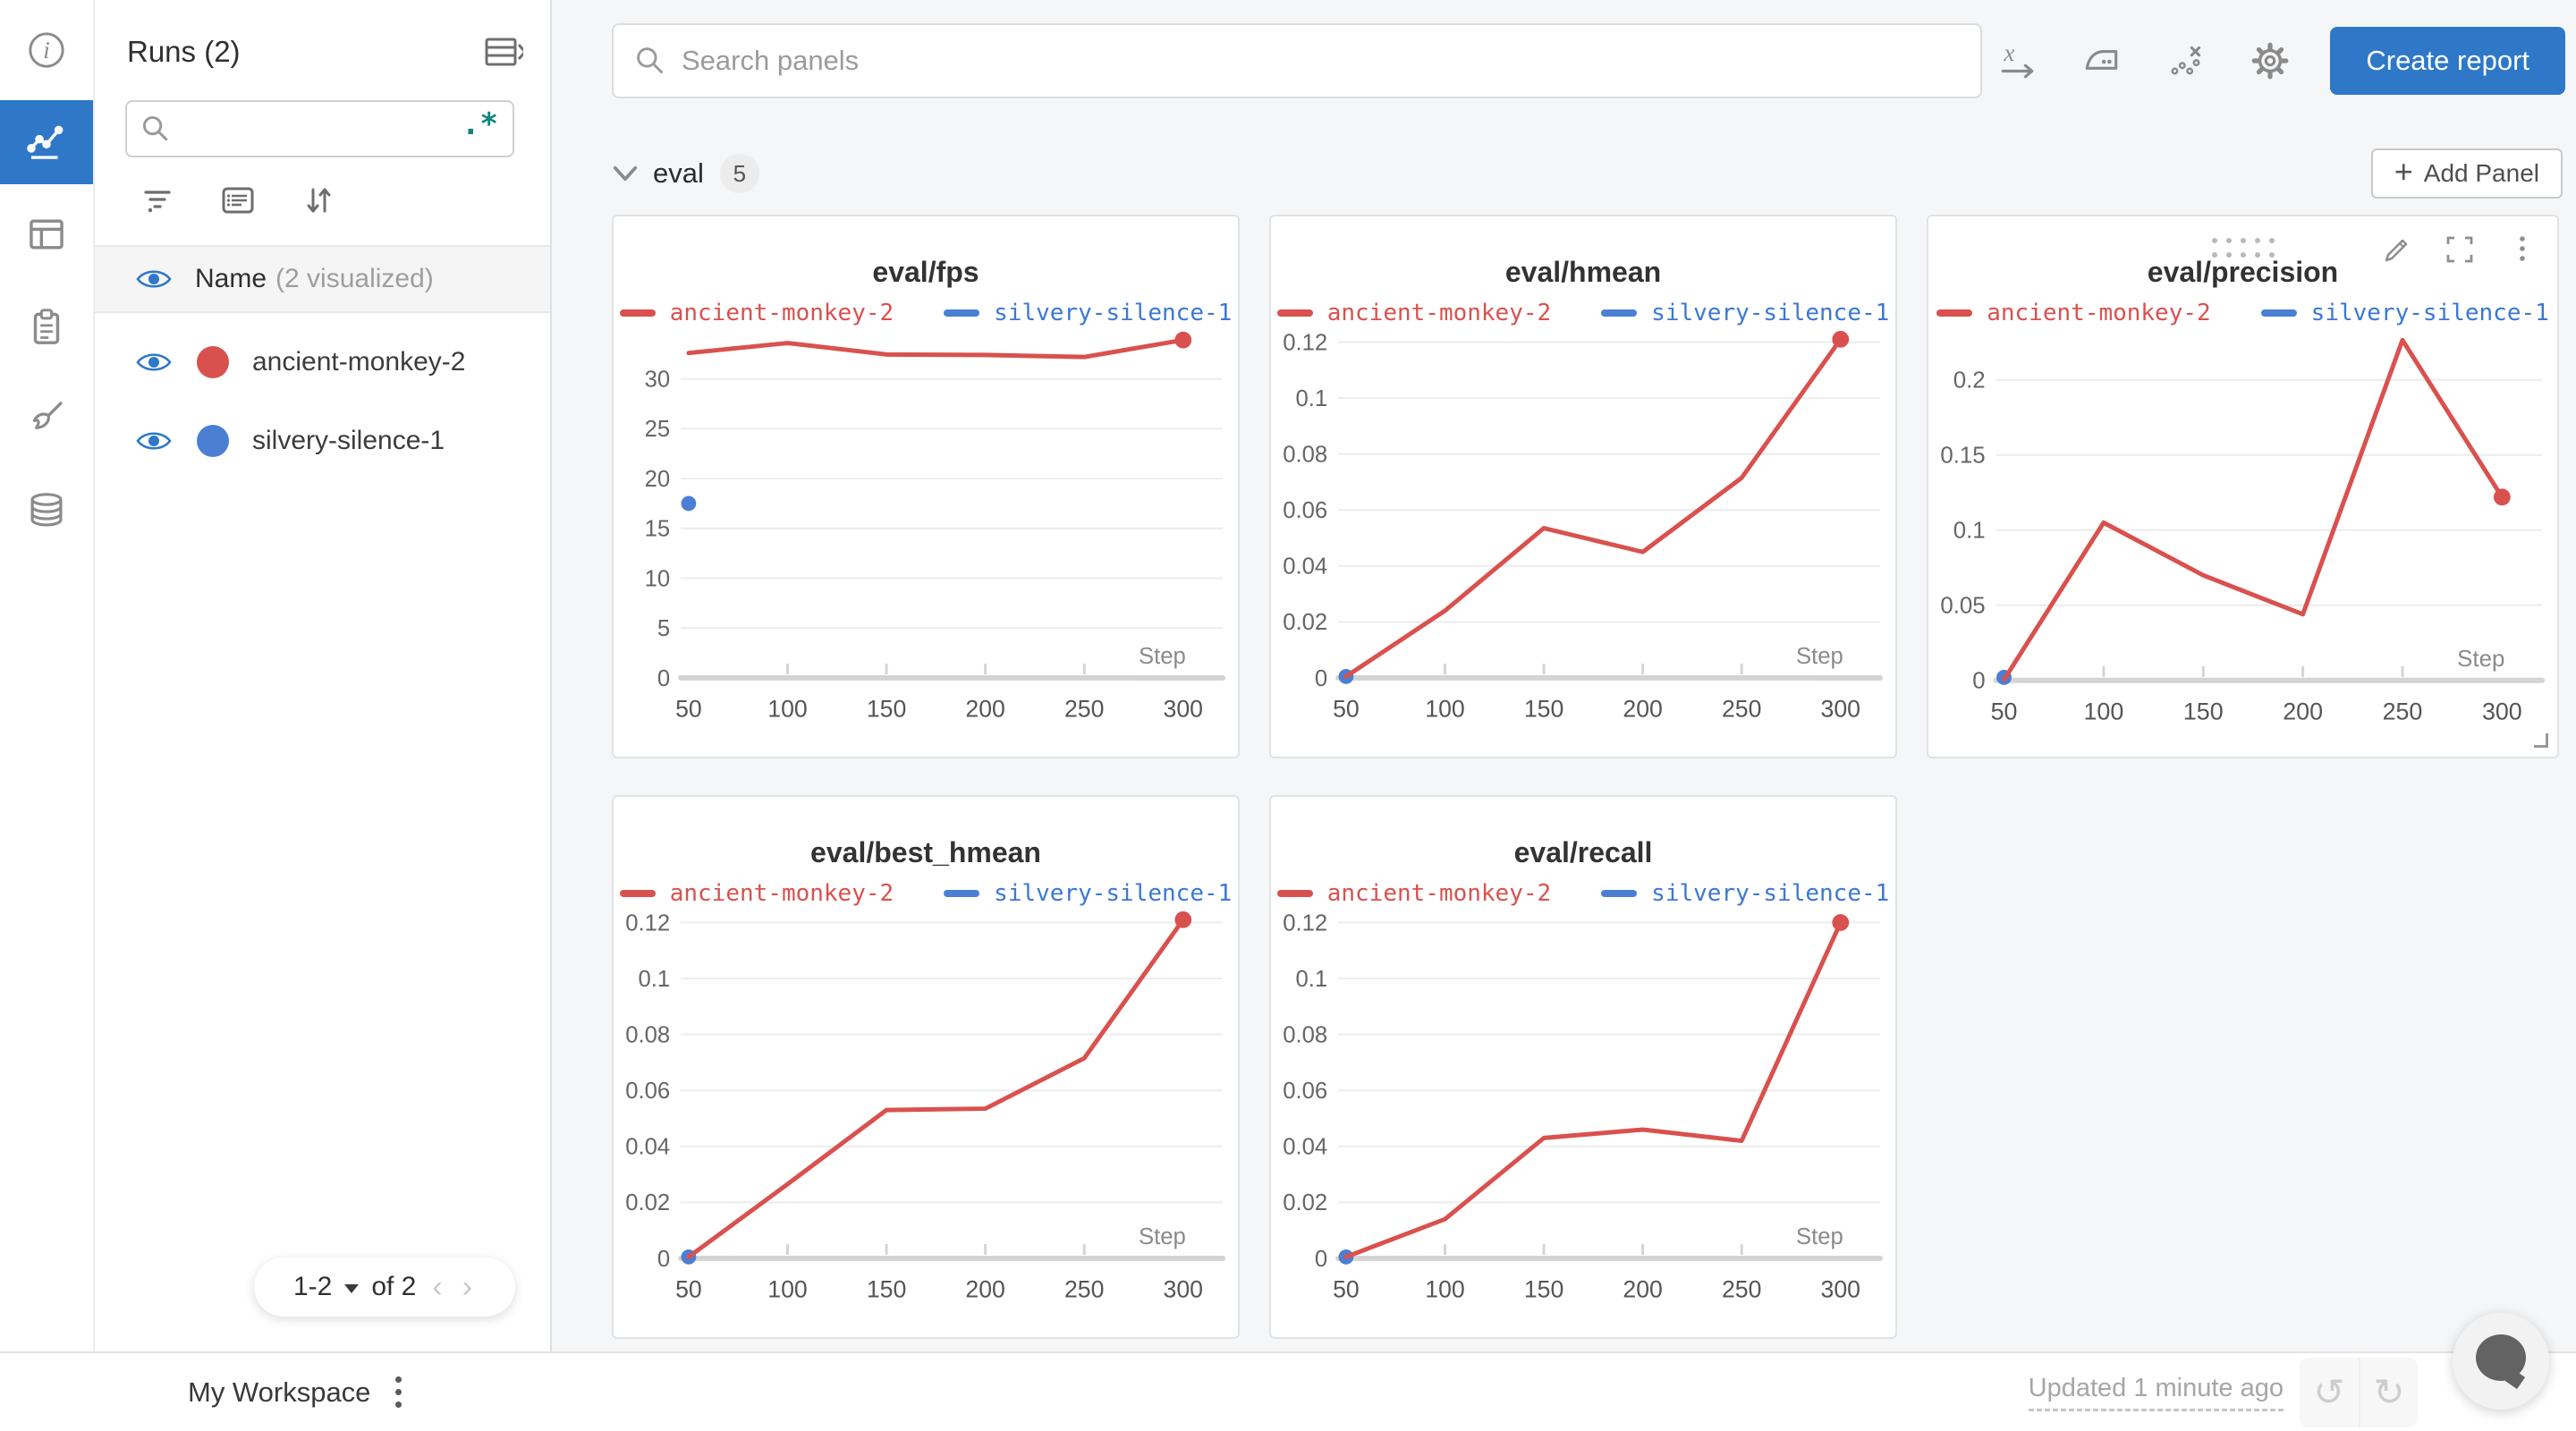 This screenshot has width=2576, height=1431. What do you see at coordinates (647, 1036) in the screenshot?
I see `svg-text: 0.08` at bounding box center [647, 1036].